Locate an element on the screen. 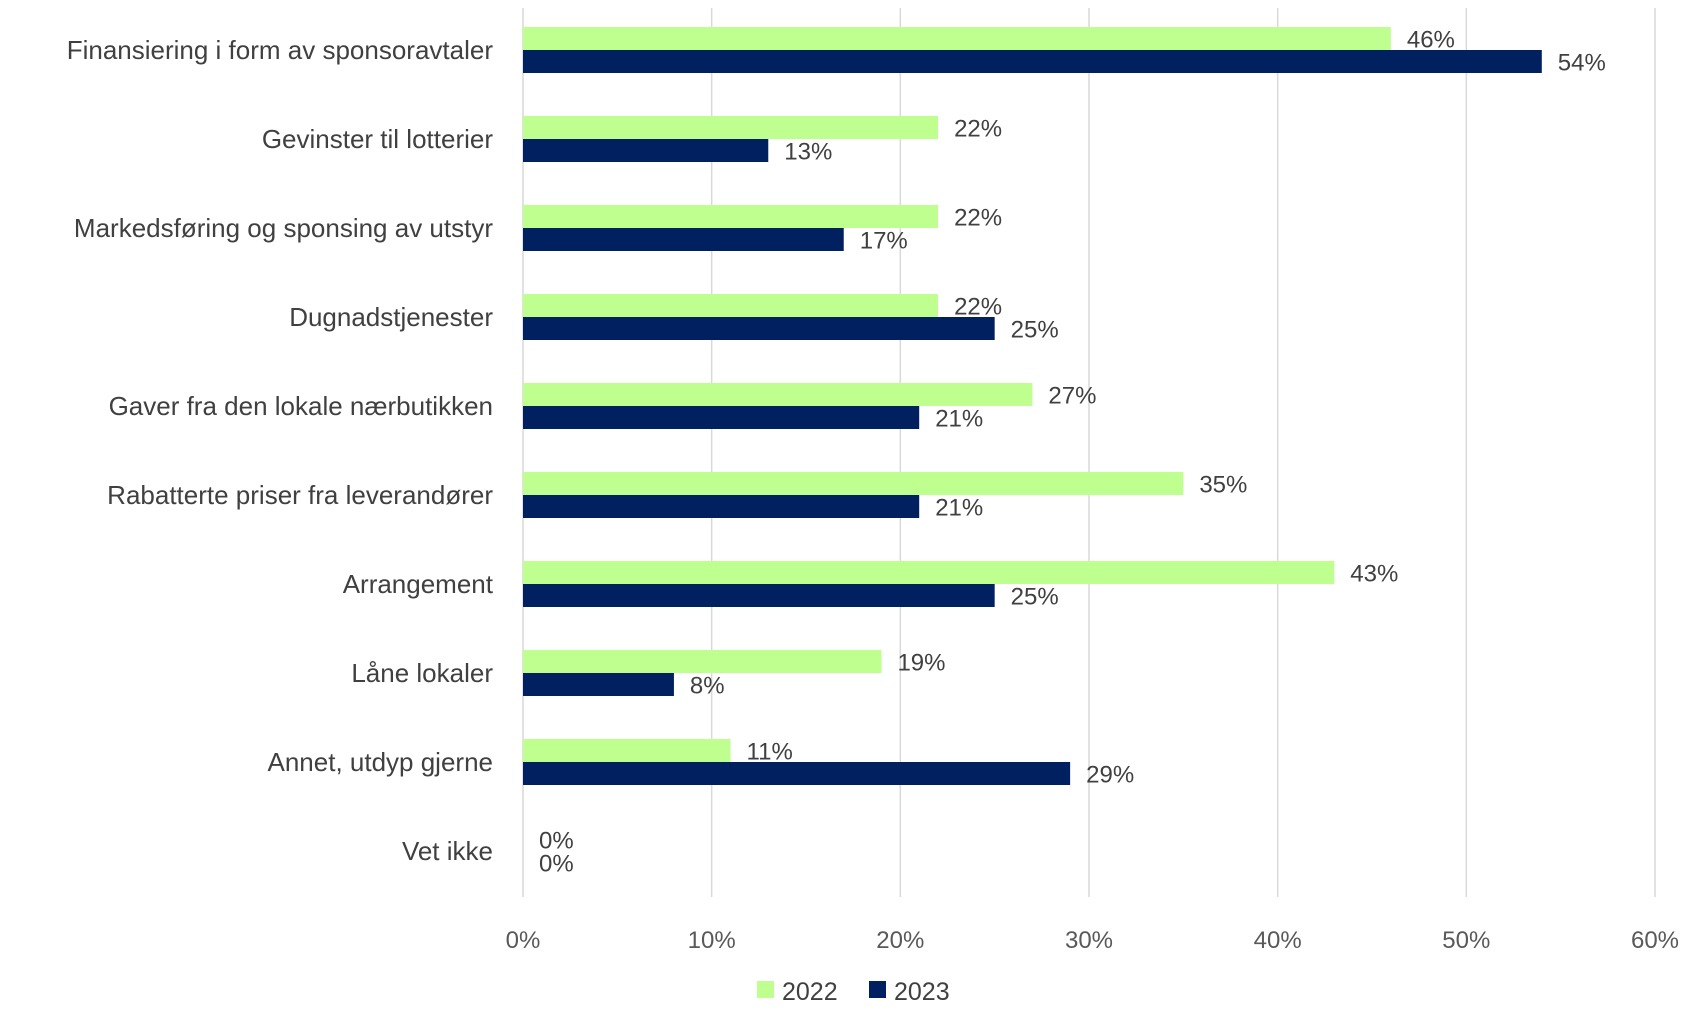  value-label-2023: 0% is located at coordinates (556, 864).